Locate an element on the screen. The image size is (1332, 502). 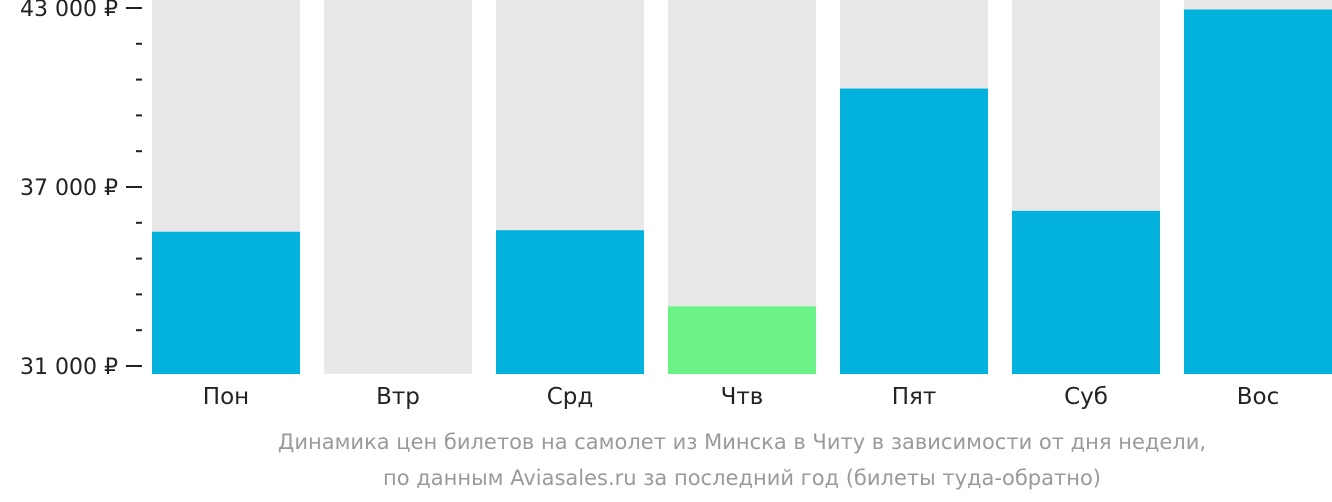
x-tick-label: Пон is located at coordinates (226, 397).